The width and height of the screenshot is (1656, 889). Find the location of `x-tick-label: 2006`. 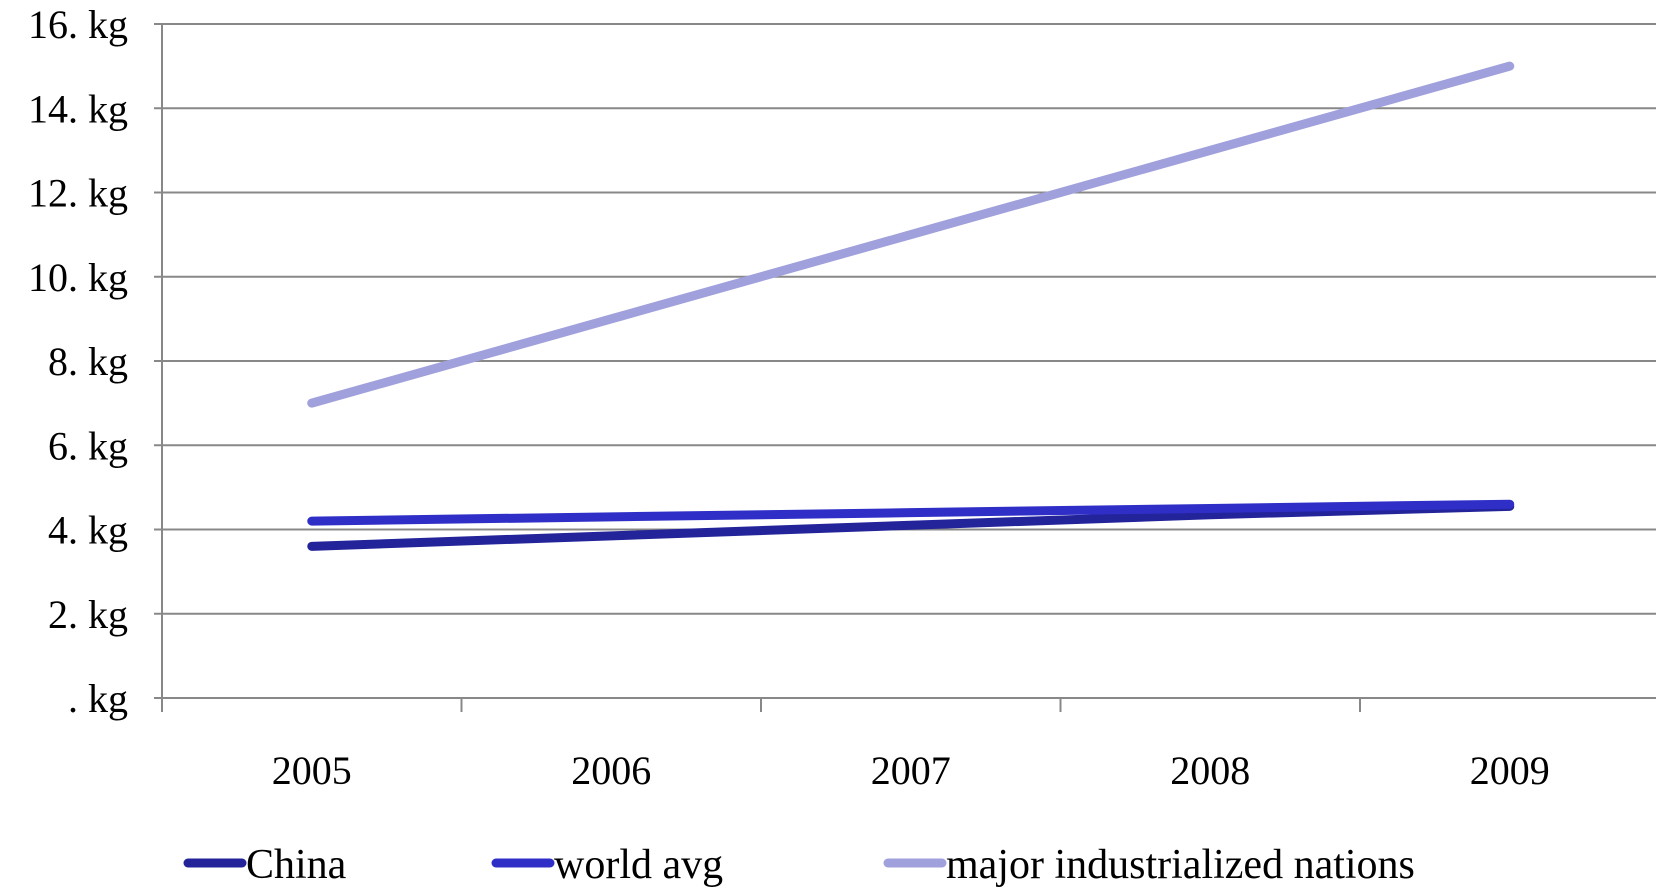

x-tick-label: 2006 is located at coordinates (611, 770).